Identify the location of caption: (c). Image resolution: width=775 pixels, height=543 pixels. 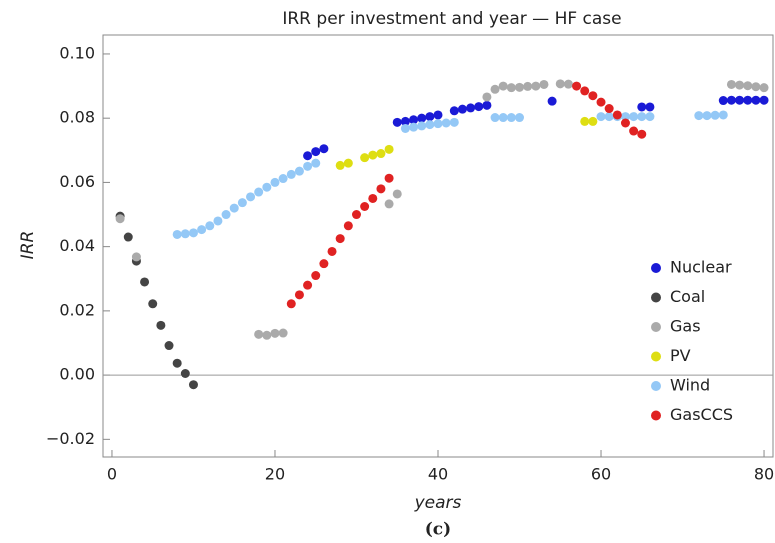
(438, 530).